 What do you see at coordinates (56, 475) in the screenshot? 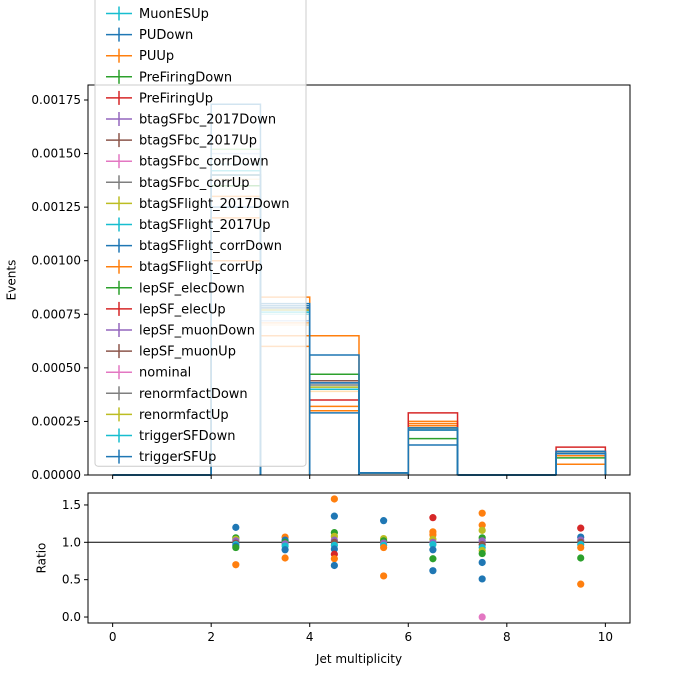
I see `main-y-tick-label: 0.00000` at bounding box center [56, 475].